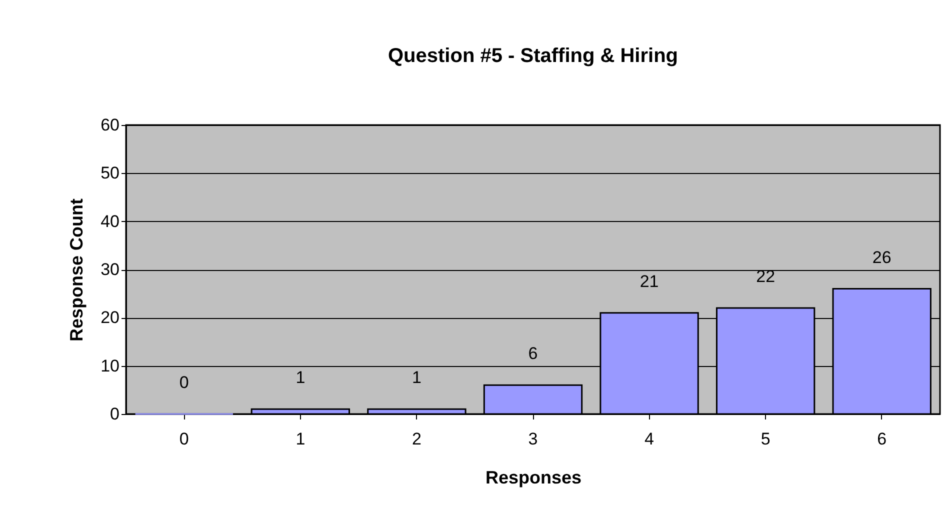 The image size is (946, 531). What do you see at coordinates (301, 439) in the screenshot?
I see `x-tick-label: 1` at bounding box center [301, 439].